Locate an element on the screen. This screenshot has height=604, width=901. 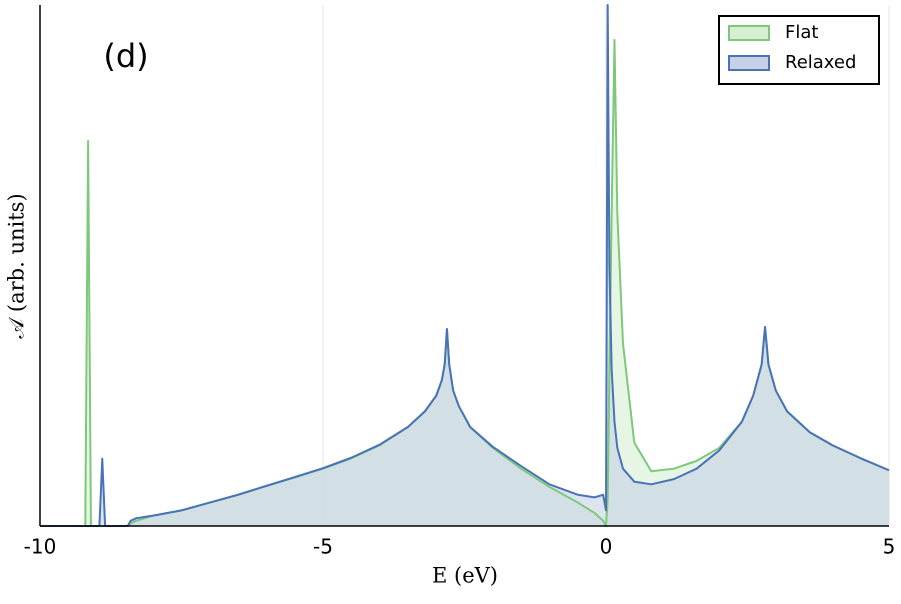
y-axis-label: 𝒜 (arb. units) is located at coordinates (17, 265).